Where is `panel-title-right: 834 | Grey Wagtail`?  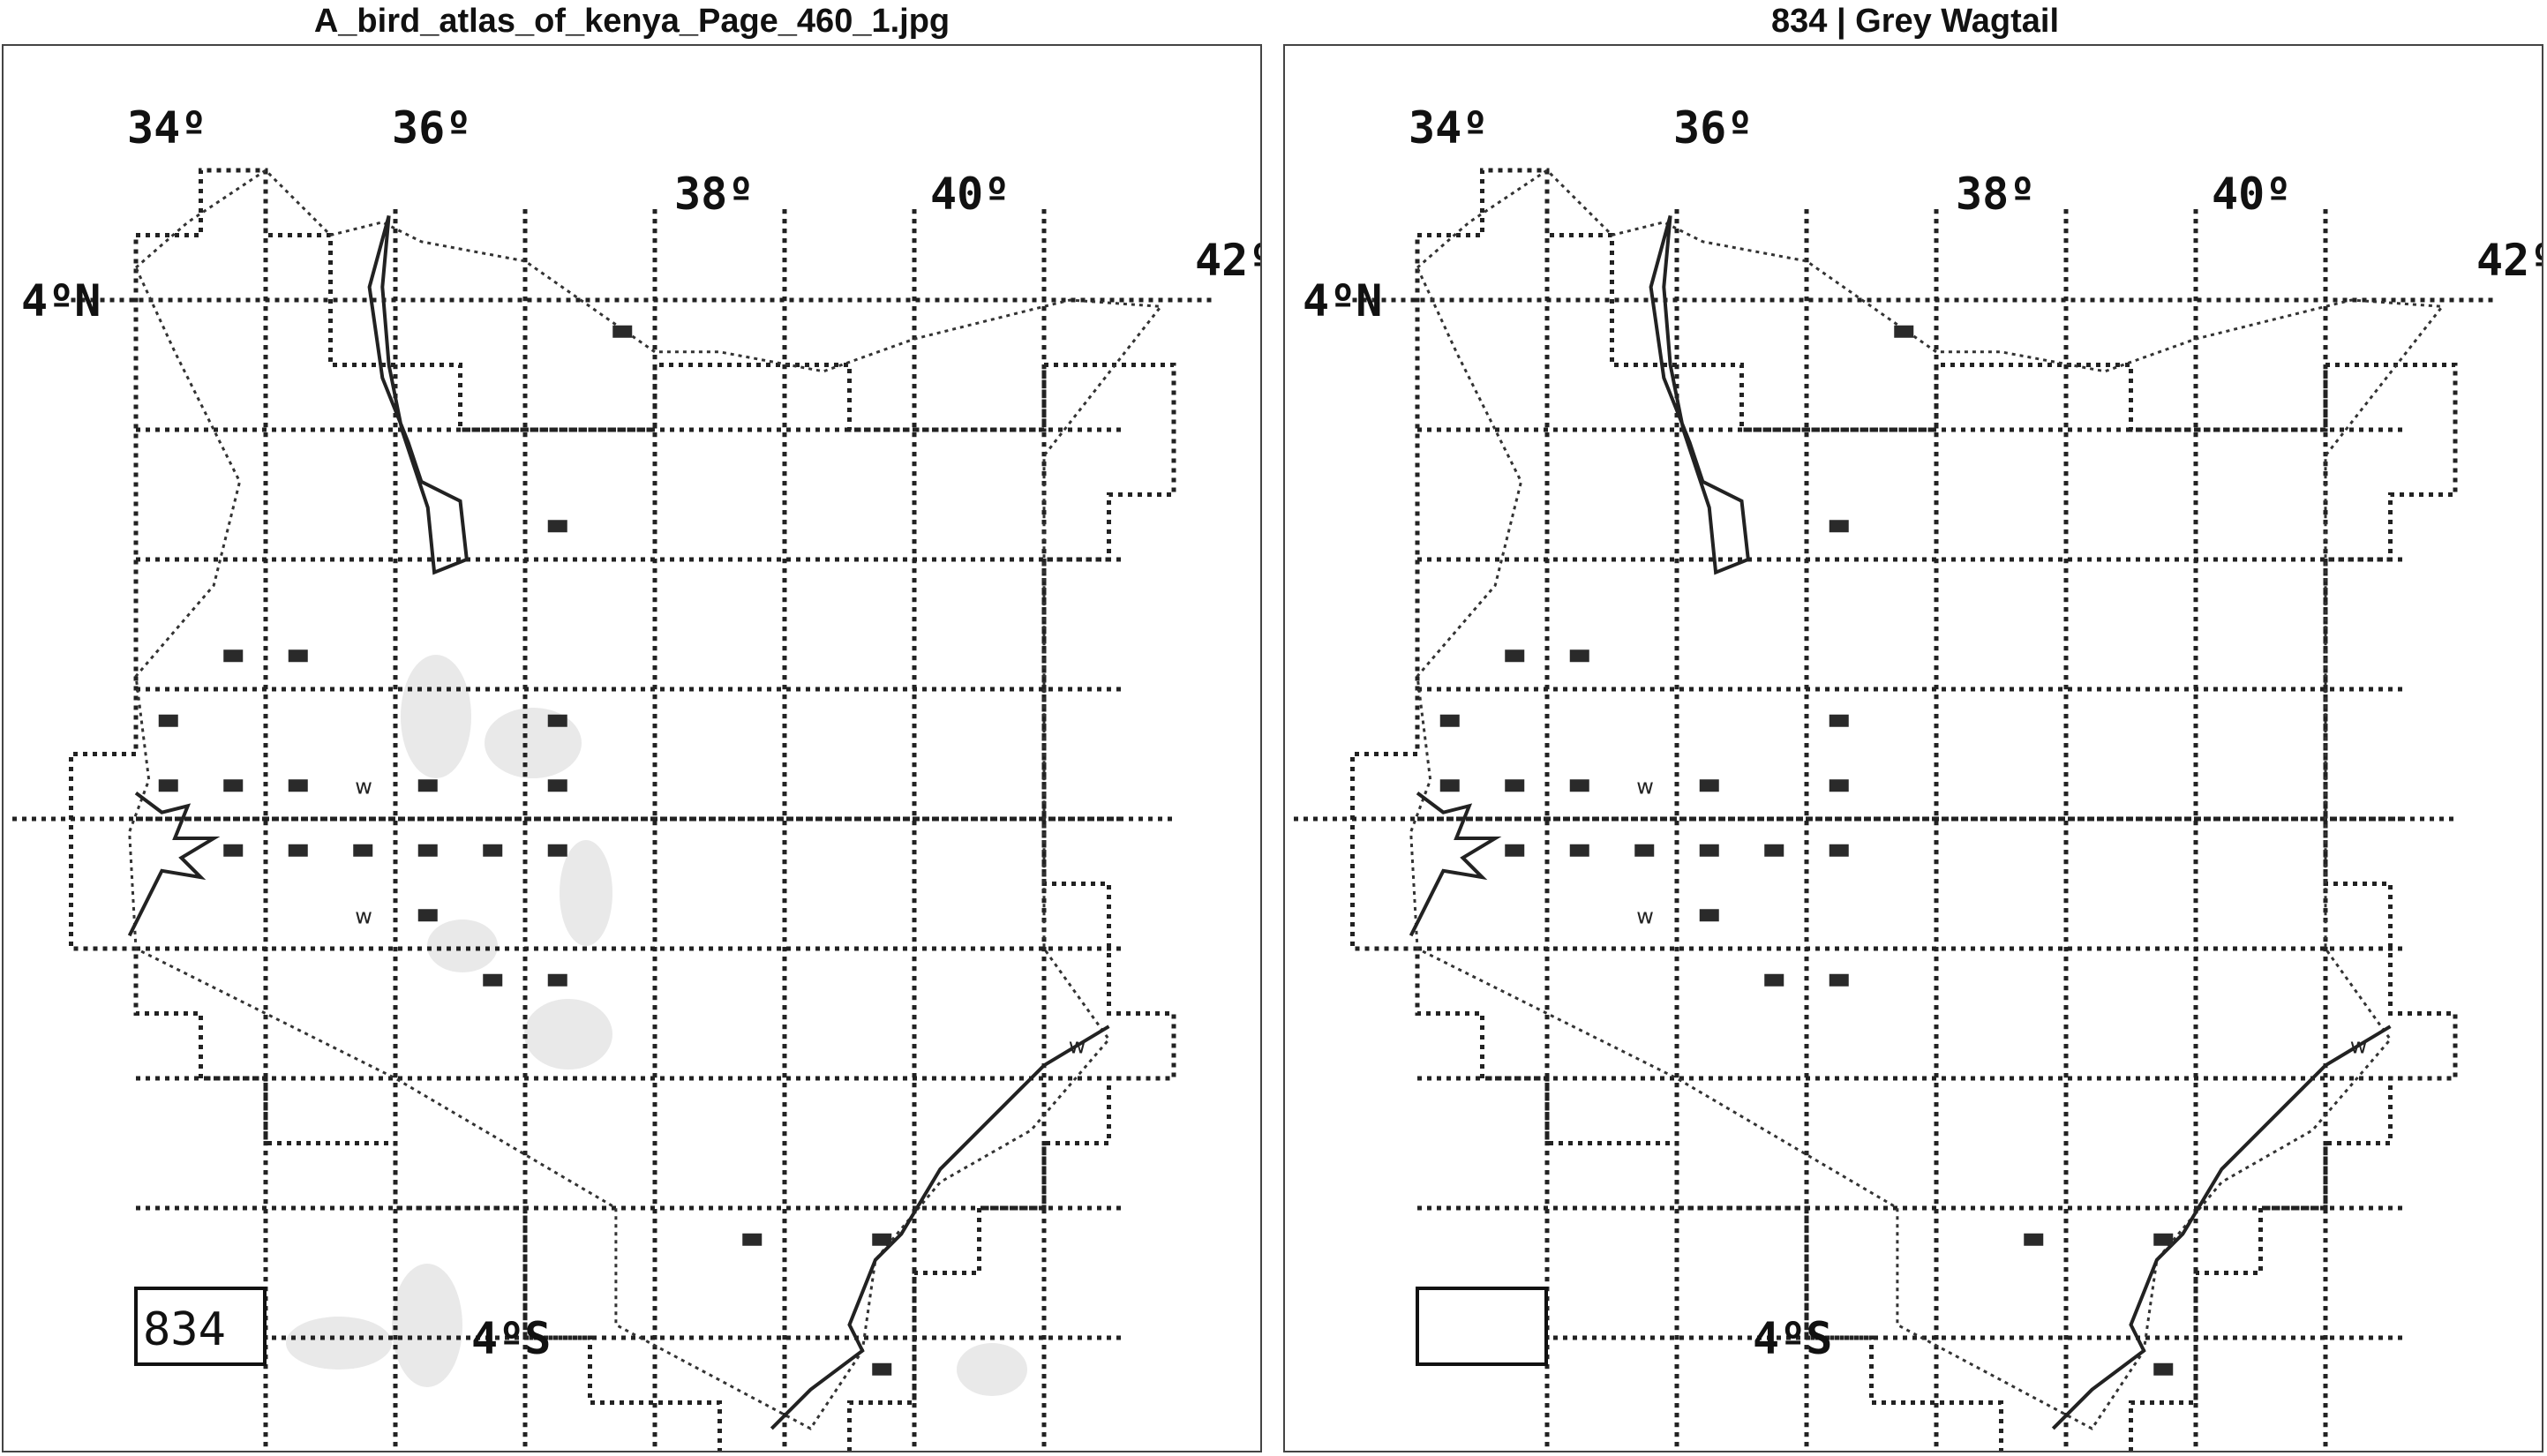 panel-title-right: 834 | Grey Wagtail is located at coordinates (1915, 21).